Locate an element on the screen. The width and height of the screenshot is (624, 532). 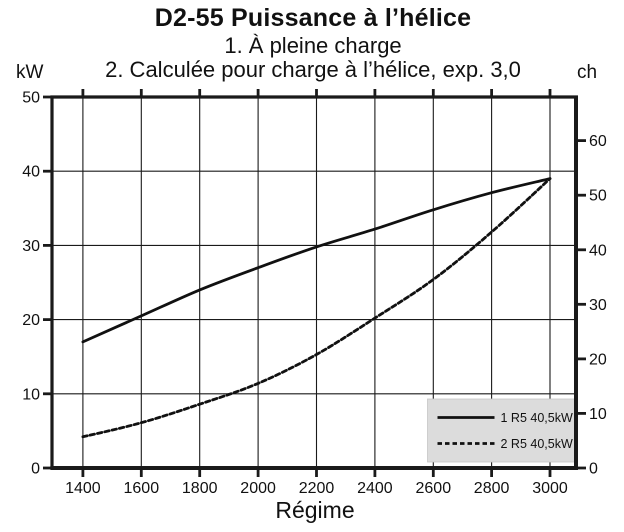
right-tick-label: 60 is located at coordinates (598, 141).